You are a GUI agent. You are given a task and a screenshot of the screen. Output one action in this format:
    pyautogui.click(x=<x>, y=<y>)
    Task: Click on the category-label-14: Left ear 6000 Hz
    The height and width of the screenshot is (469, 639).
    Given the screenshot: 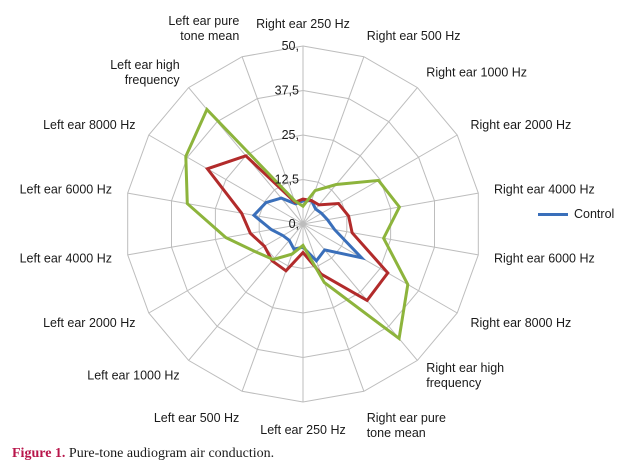 What is the action you would take?
    pyautogui.click(x=66, y=190)
    